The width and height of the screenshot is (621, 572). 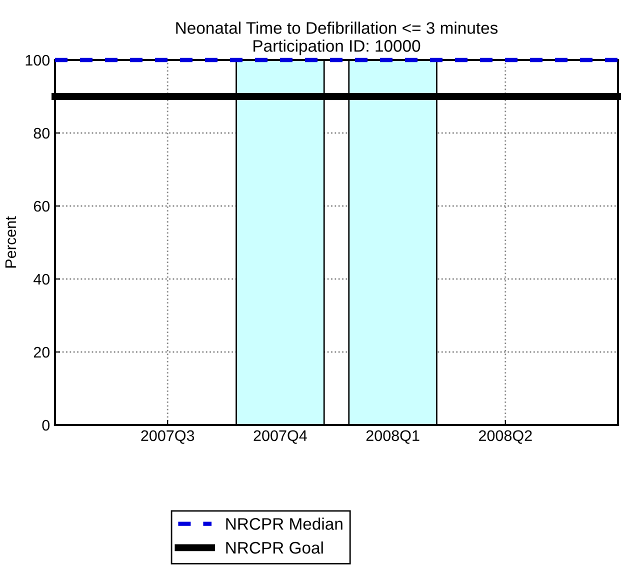 What do you see at coordinates (274, 547) in the screenshot?
I see `legend-label: NRCPR Goal` at bounding box center [274, 547].